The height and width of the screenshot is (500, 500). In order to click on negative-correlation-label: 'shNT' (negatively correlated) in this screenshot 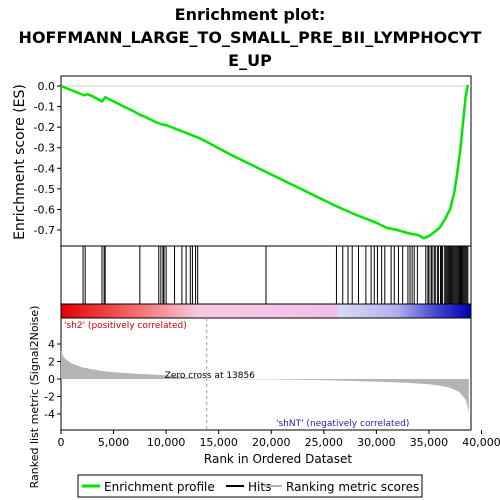, I will do `click(342, 424)`.